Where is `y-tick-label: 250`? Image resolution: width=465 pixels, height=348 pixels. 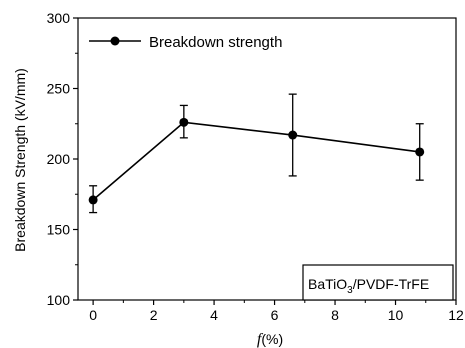
y-tick-label: 250 is located at coordinates (59, 89).